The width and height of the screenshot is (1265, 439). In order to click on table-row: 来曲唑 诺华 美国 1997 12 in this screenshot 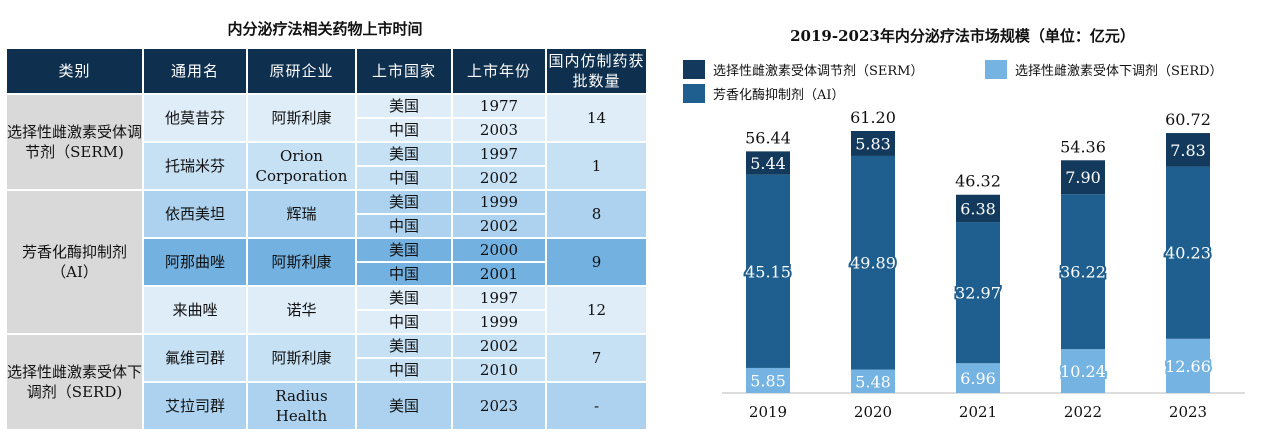, I will do `click(327, 310)`.